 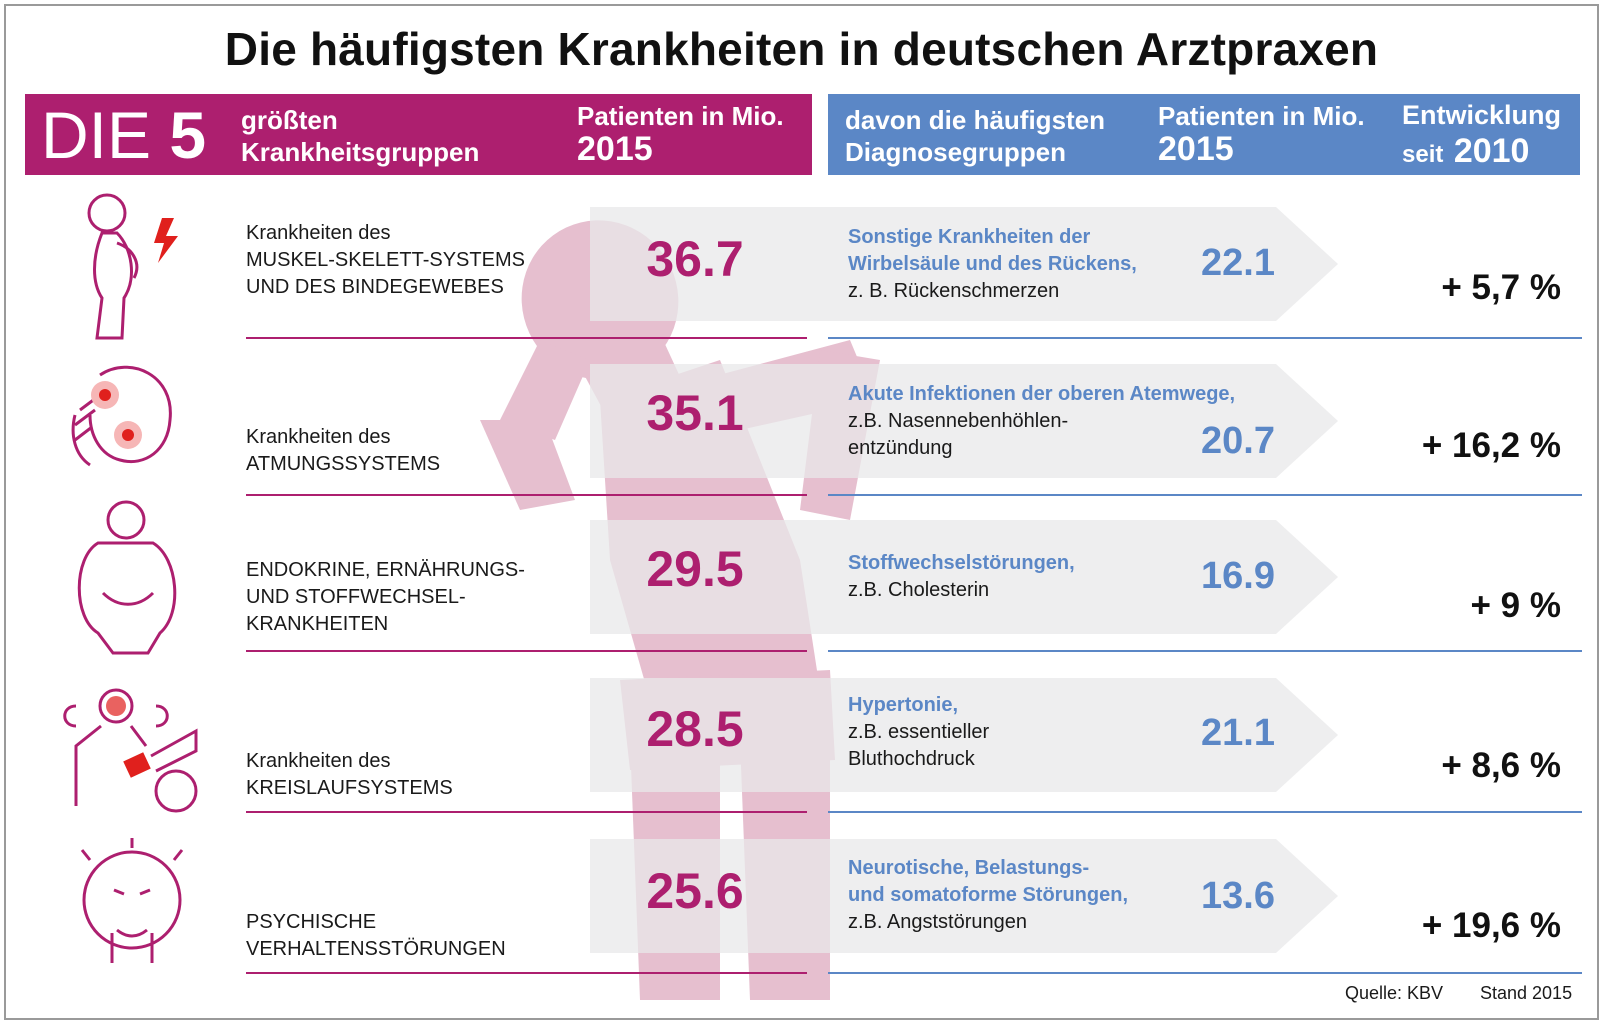 I want to click on diagnosis-4-line1: Hypertonie,, so click(x=903, y=705).